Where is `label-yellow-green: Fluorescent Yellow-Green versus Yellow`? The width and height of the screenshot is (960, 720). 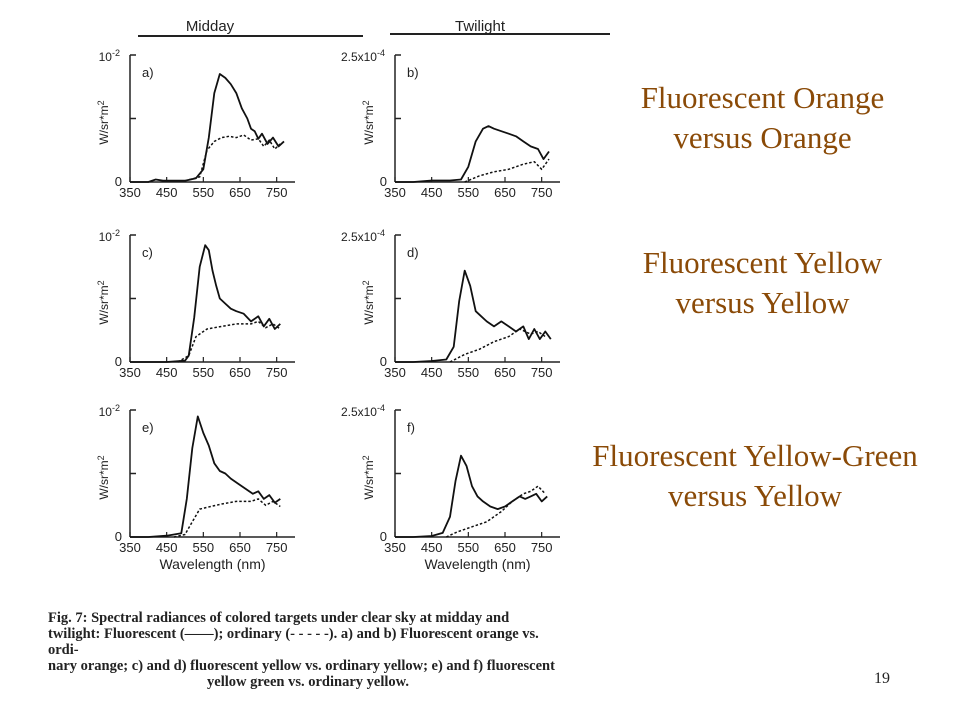 label-yellow-green: Fluorescent Yellow-Green versus Yellow is located at coordinates (755, 476).